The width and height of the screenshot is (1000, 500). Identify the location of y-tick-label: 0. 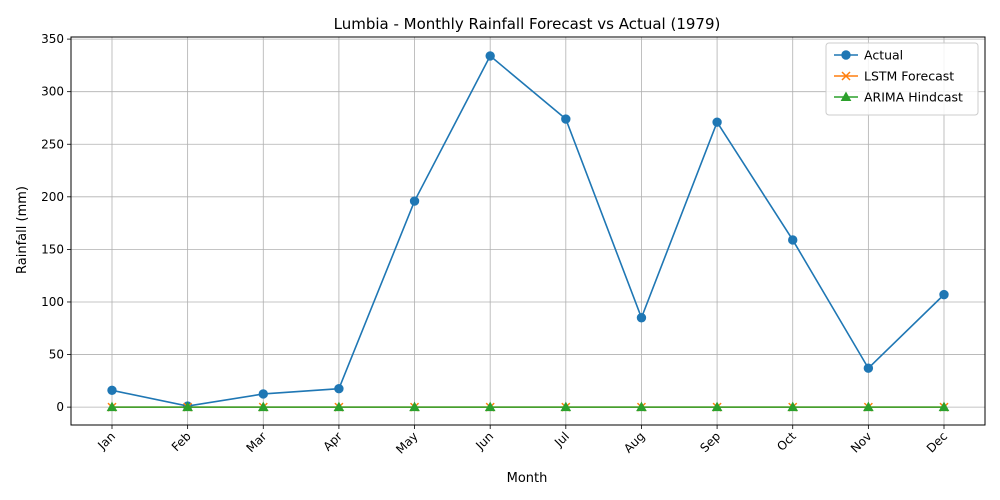
(60, 407).